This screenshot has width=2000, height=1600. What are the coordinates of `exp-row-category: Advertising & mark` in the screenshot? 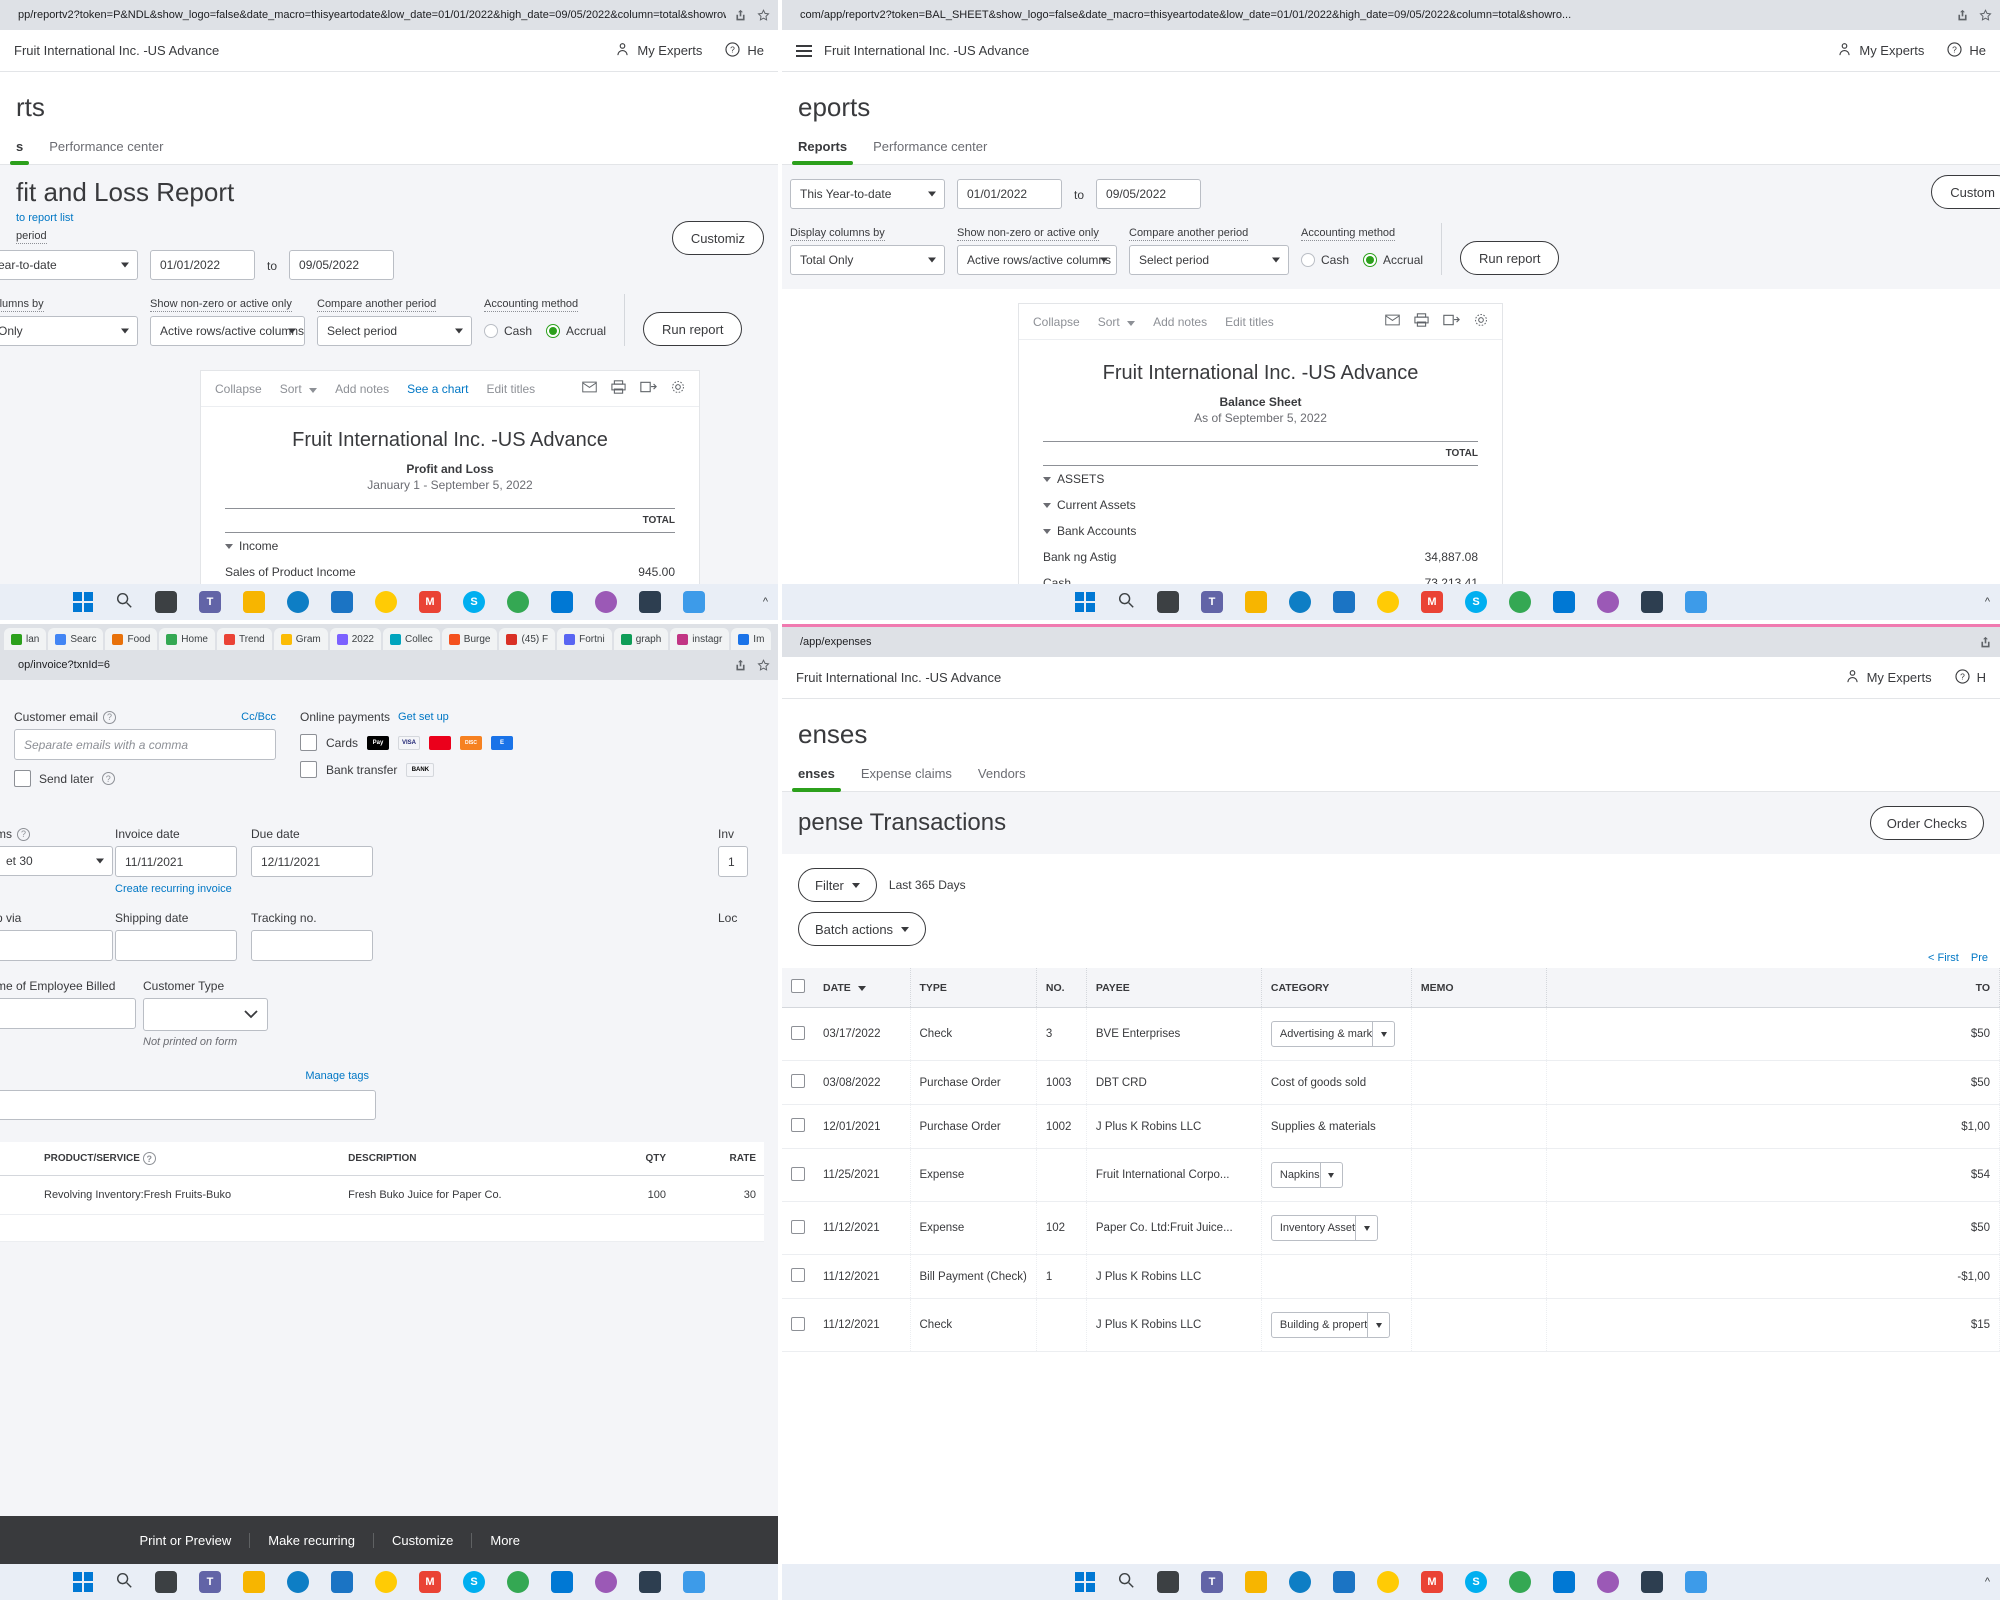 It's located at (1336, 1034).